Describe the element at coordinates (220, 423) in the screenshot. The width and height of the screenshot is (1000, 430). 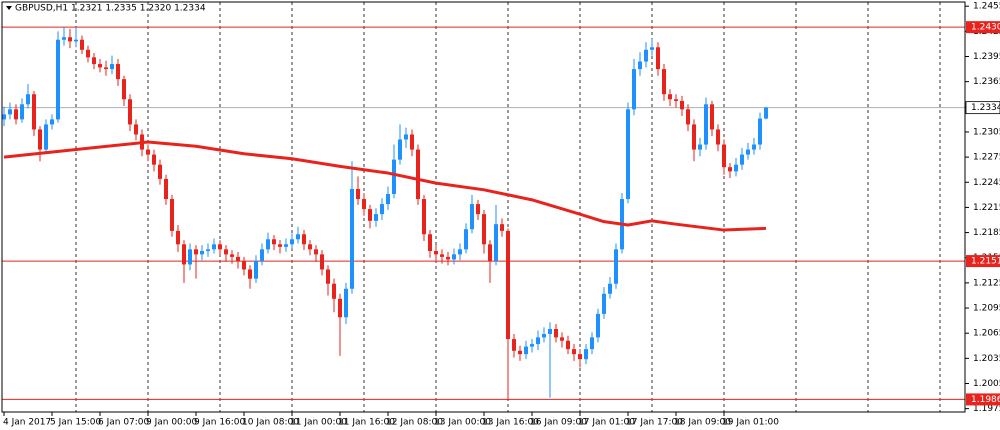
I see `x-tick-label: 9 Jan 16:00` at that location.